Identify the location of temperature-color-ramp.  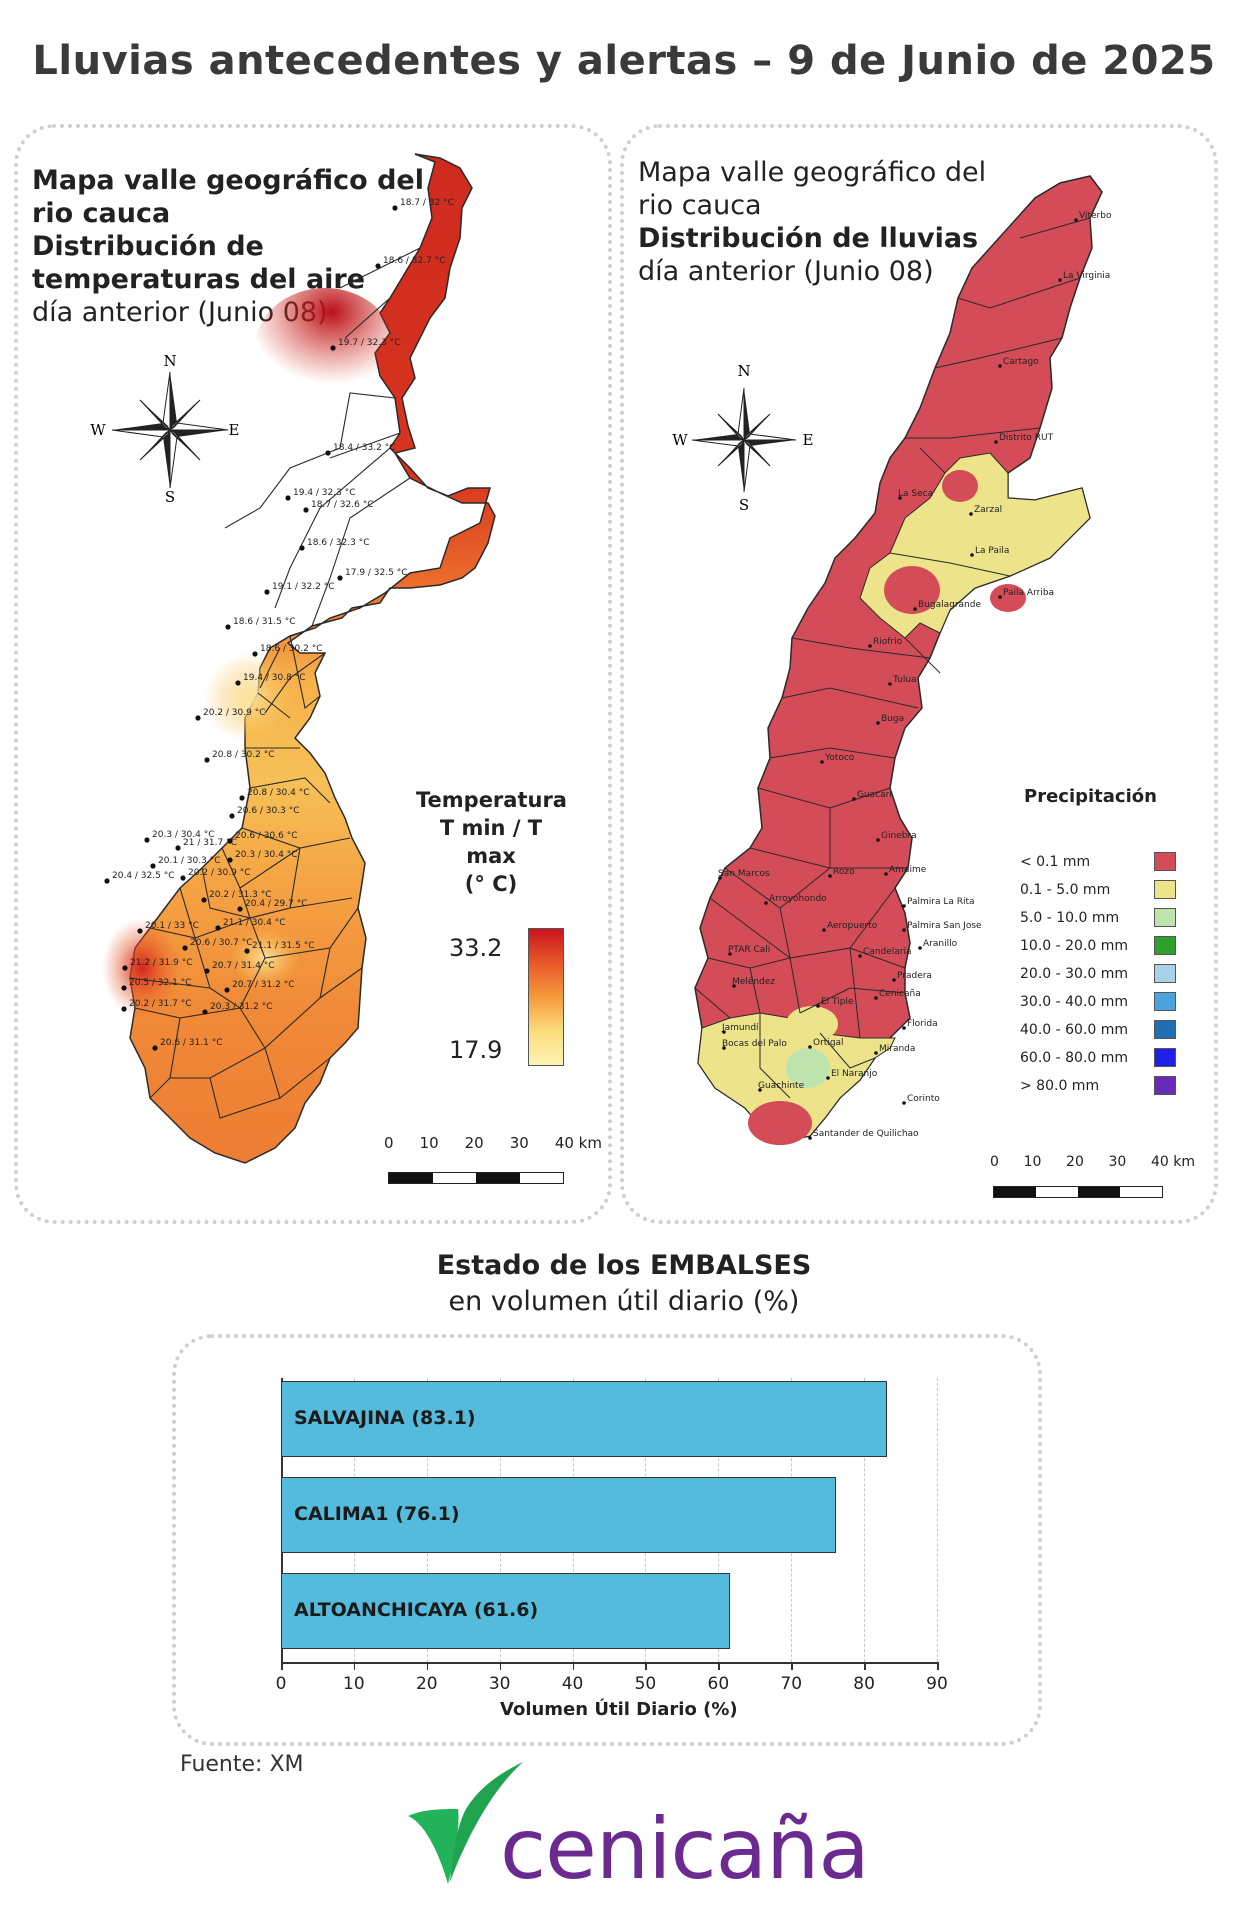
(546, 997).